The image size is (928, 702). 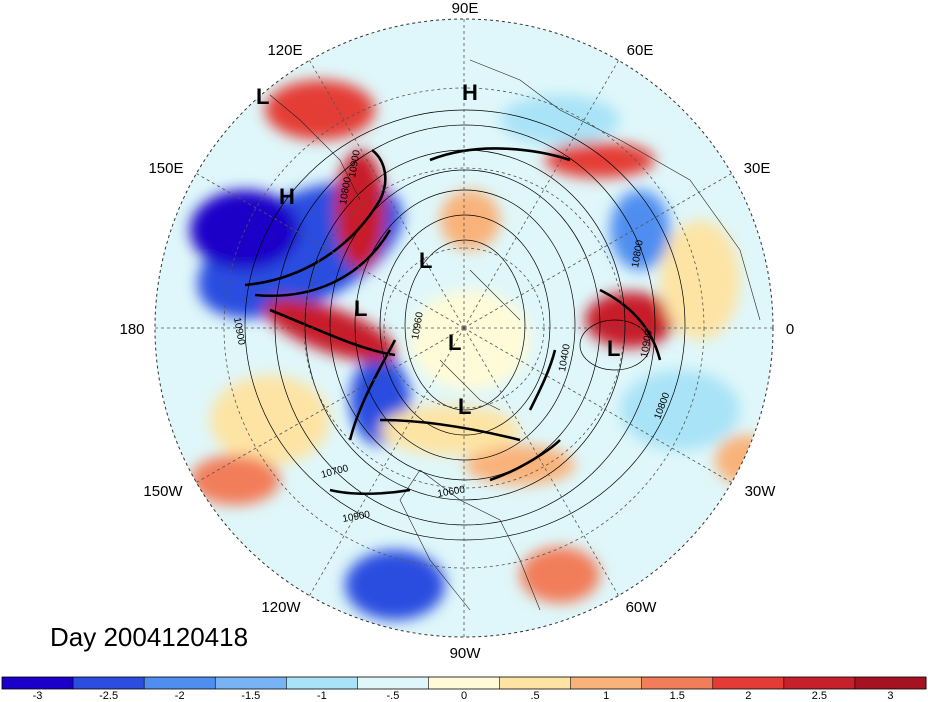 What do you see at coordinates (393, 696) in the screenshot?
I see `colorbar-tick-label: -.5` at bounding box center [393, 696].